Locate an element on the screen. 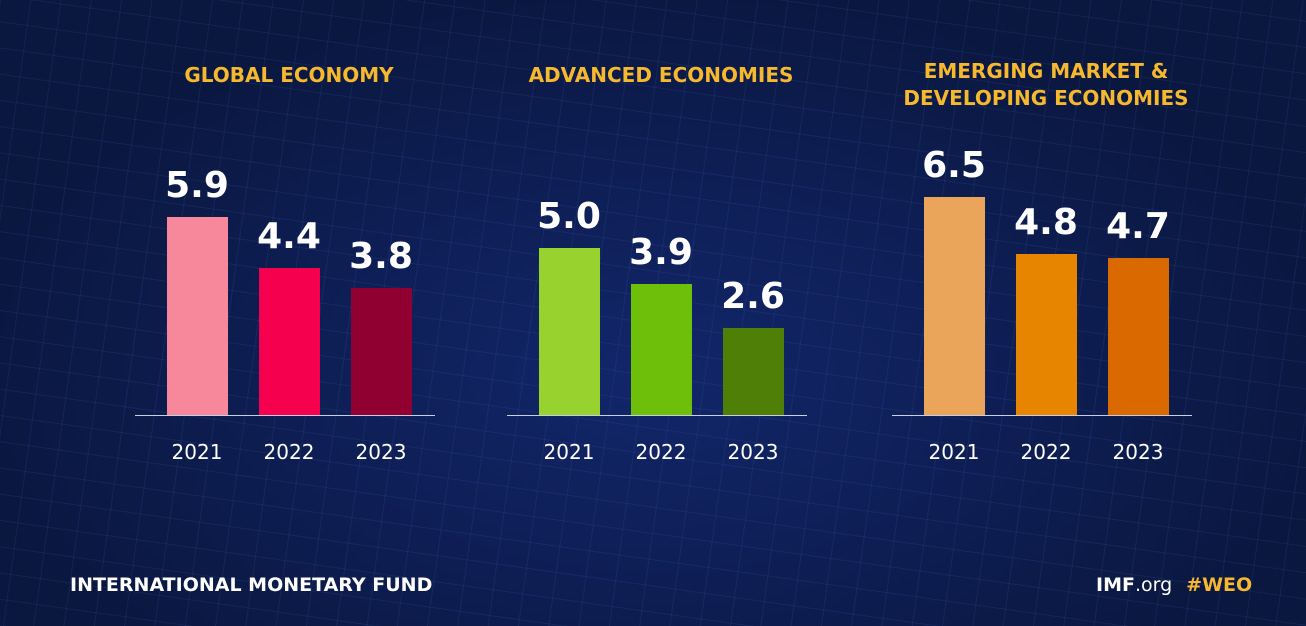 The image size is (1306, 626). chart-title: EMERGING MARKET & DEVELOPING ECONOMIES is located at coordinates (1046, 84).